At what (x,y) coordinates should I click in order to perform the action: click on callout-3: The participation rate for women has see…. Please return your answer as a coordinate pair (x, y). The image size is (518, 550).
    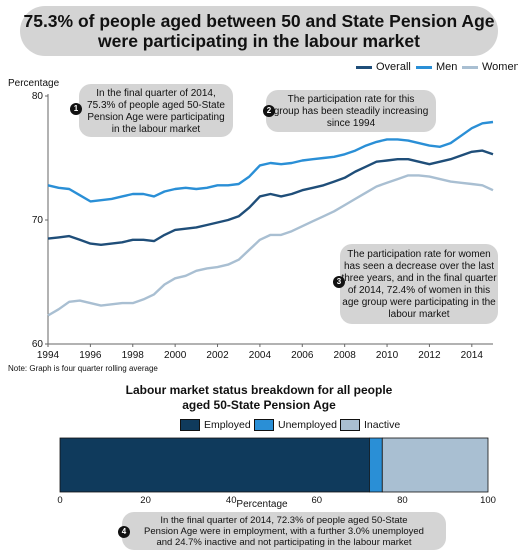
    Looking at the image, I should click on (419, 284).